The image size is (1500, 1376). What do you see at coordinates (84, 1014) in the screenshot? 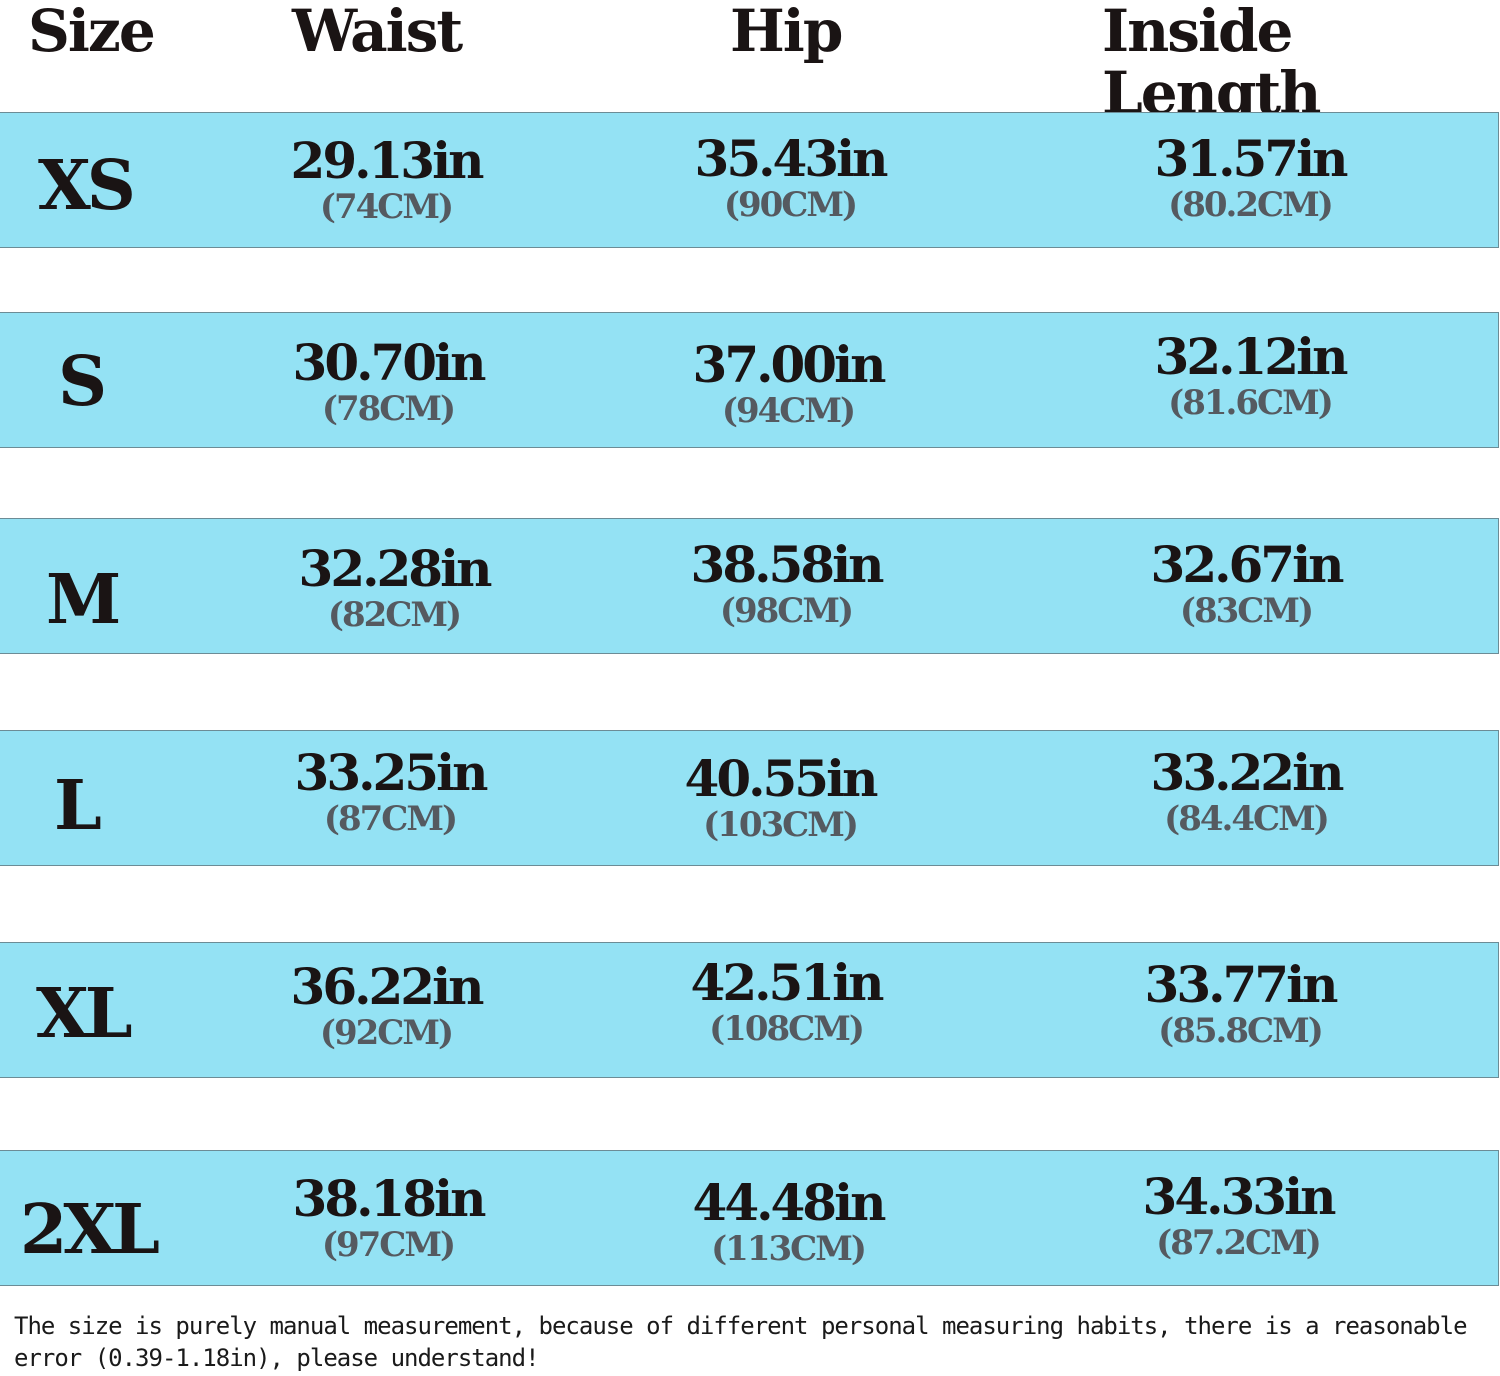
I see `size-label: XL` at bounding box center [84, 1014].